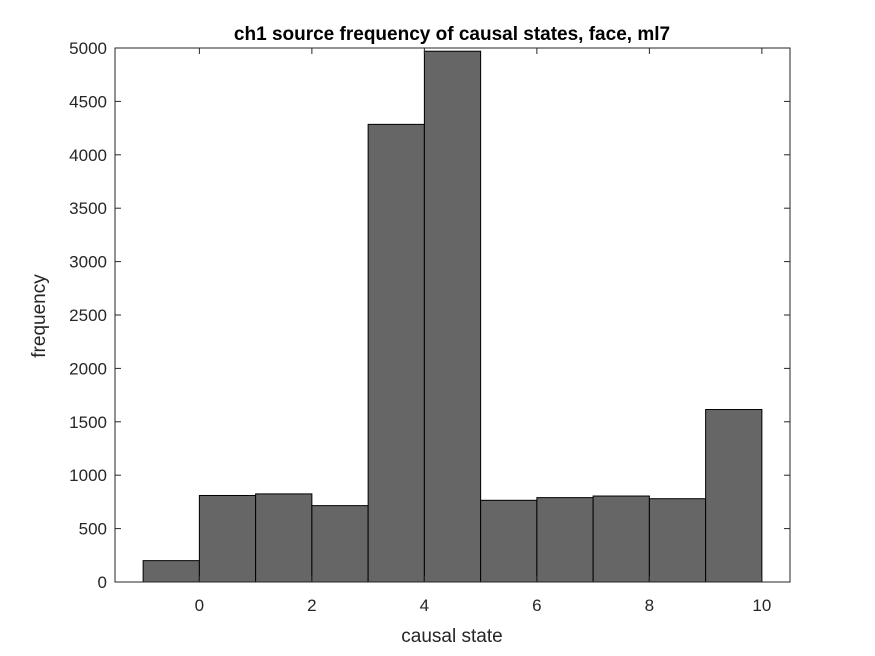  Describe the element at coordinates (102, 582) in the screenshot. I see `y-tick-label: 0` at that location.